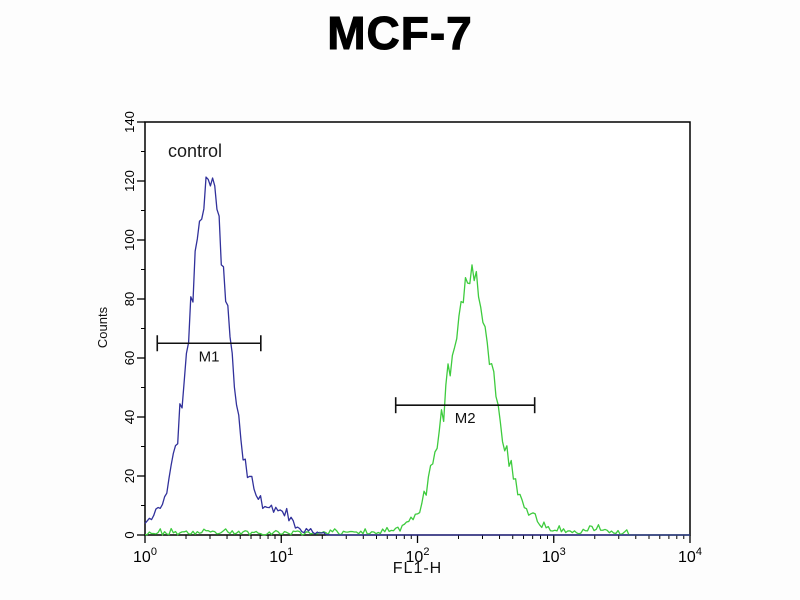 Image resolution: width=800 pixels, height=600 pixels. What do you see at coordinates (103, 327) in the screenshot?
I see `y-axis-label: Counts` at bounding box center [103, 327].